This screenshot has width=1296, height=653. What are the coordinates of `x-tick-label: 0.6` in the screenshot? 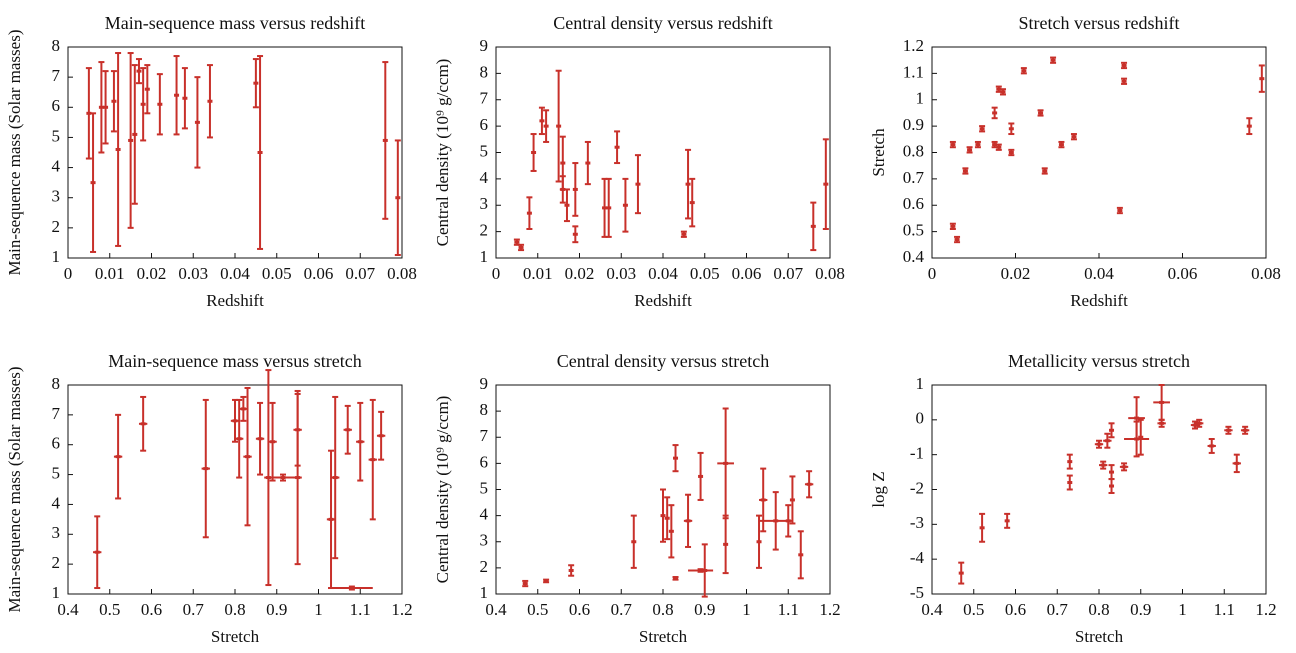 It's located at (151, 609).